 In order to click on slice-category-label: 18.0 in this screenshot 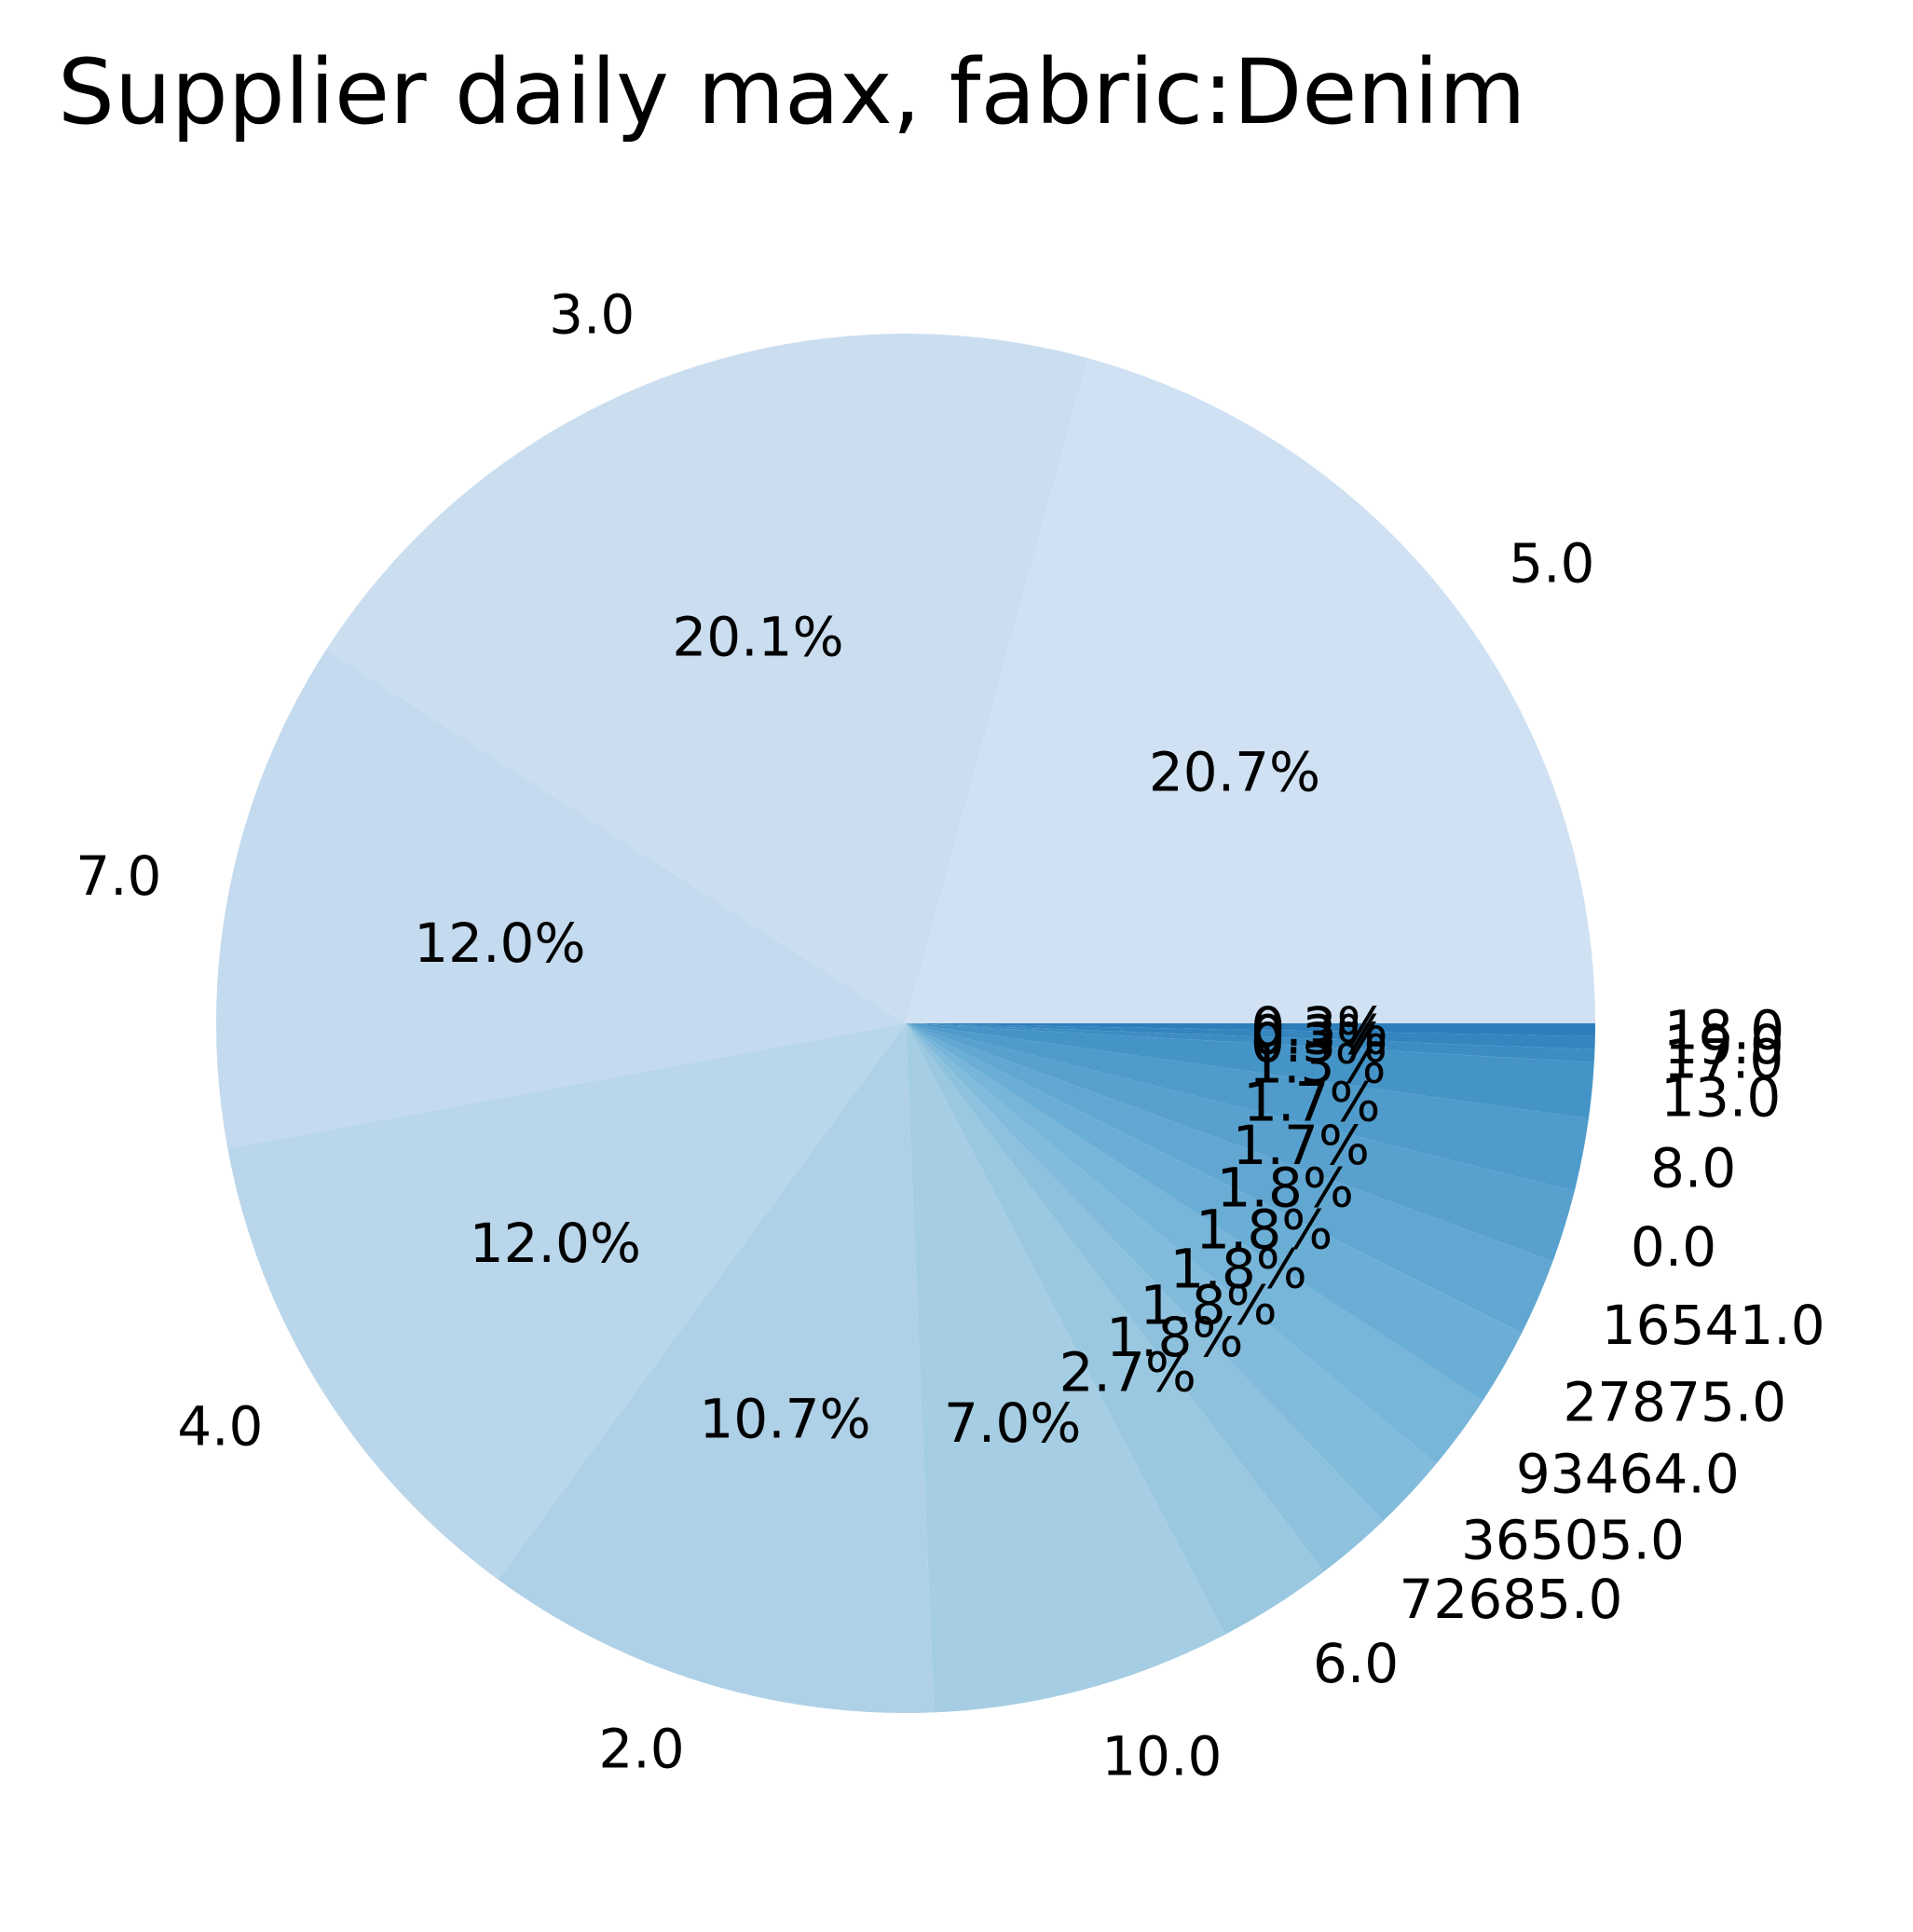, I will do `click(1724, 1030)`.